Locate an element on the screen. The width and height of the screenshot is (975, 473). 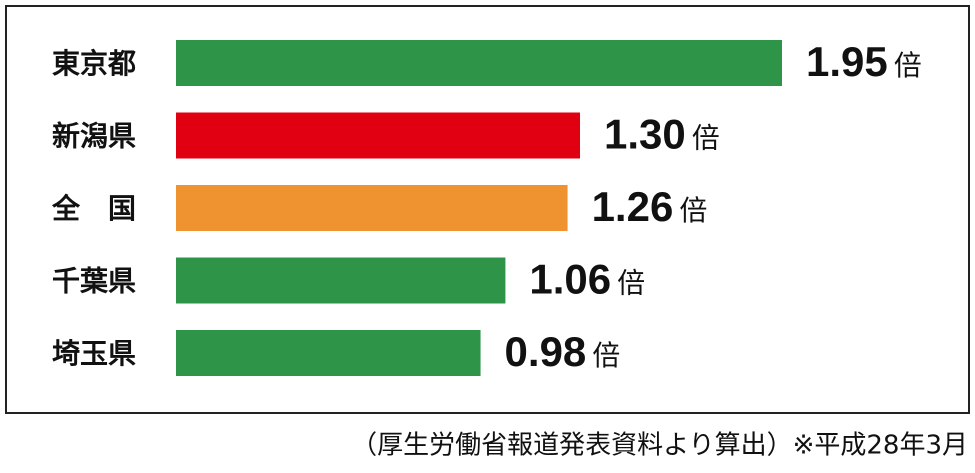
value-label: 1.26 is located at coordinates (633, 206).